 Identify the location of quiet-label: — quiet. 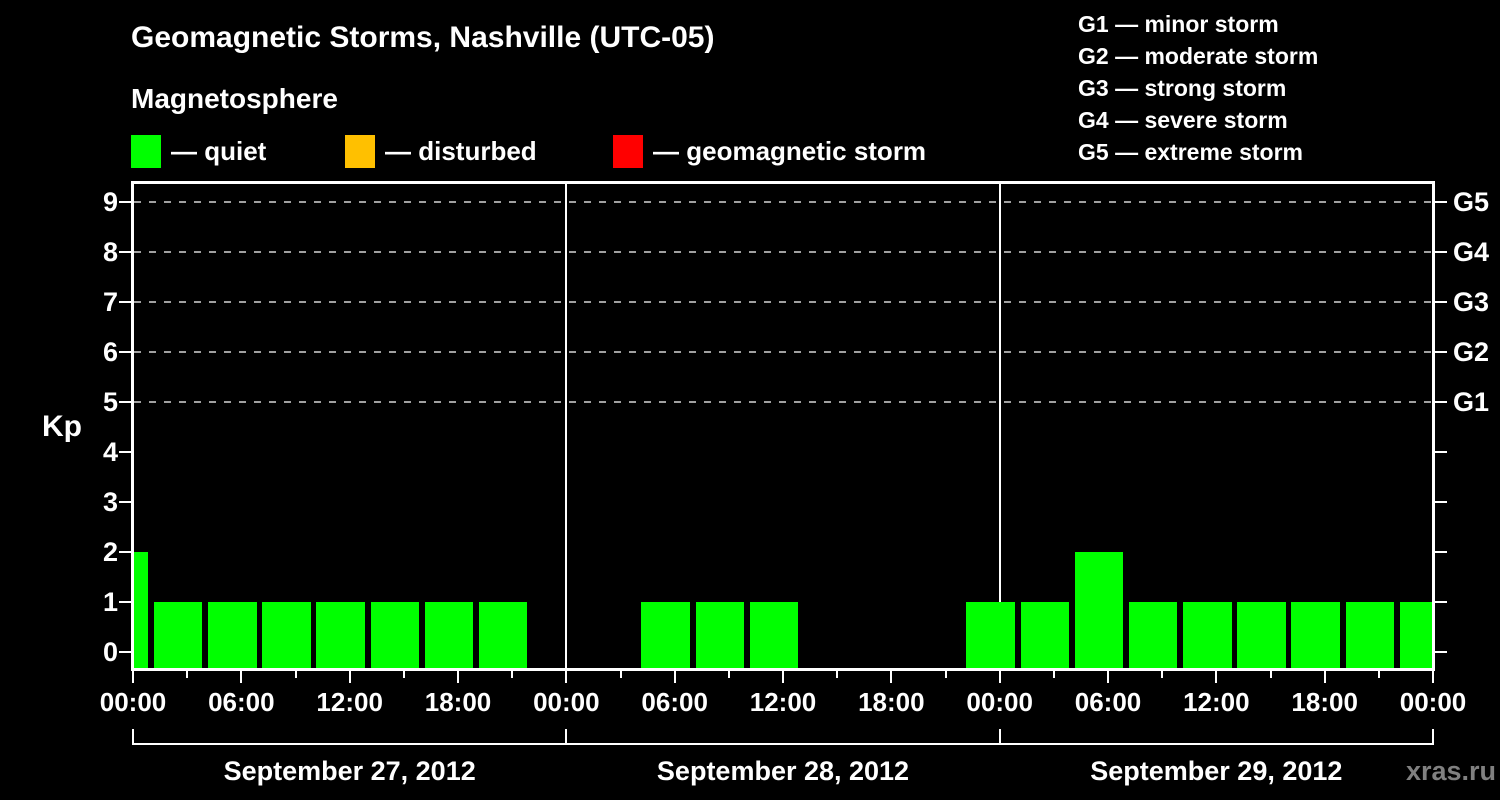
(219, 150).